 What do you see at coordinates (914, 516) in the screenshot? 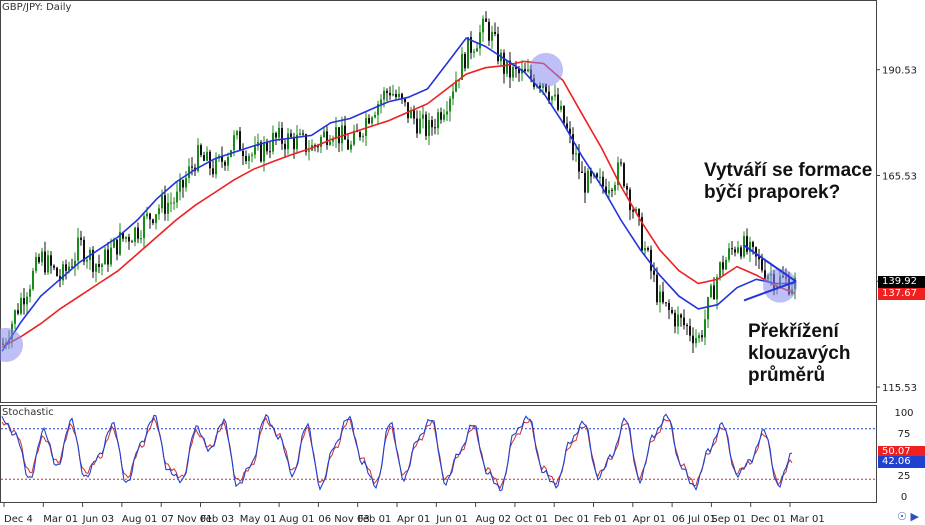
I see `play-icon: ▶` at bounding box center [914, 516].